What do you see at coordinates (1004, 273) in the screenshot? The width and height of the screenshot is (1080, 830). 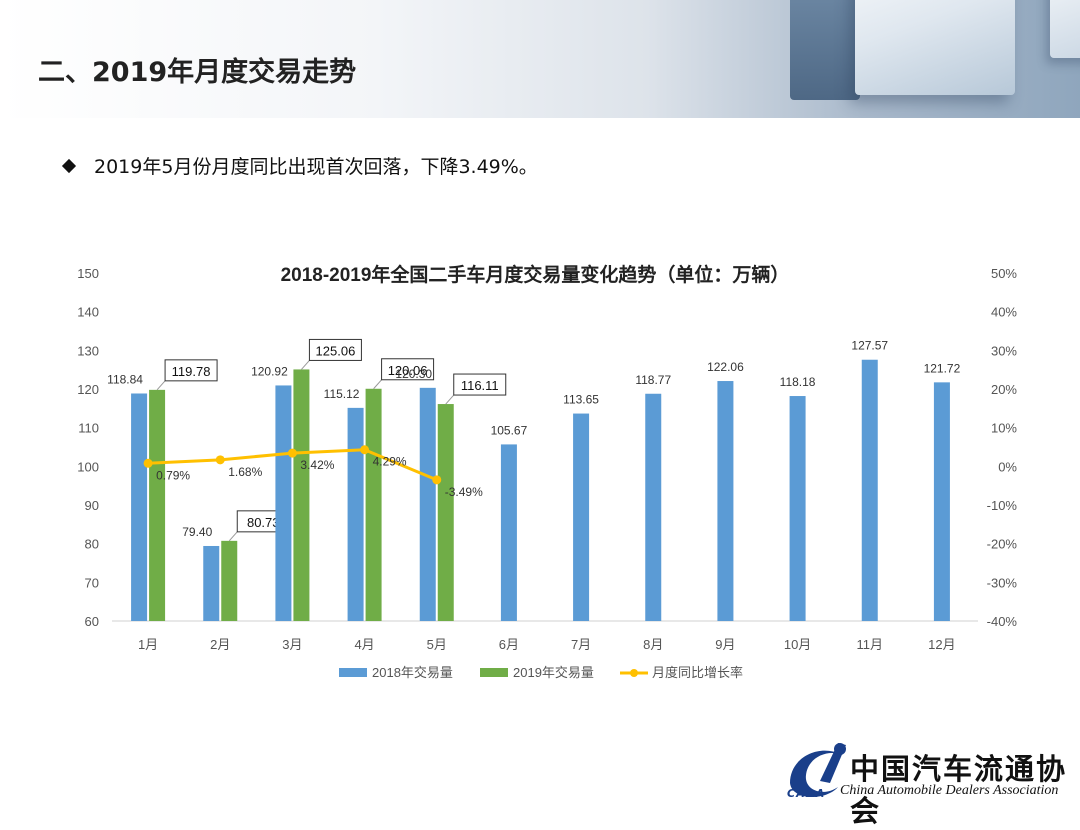 I see `y-right-tick-label: 50%` at bounding box center [1004, 273].